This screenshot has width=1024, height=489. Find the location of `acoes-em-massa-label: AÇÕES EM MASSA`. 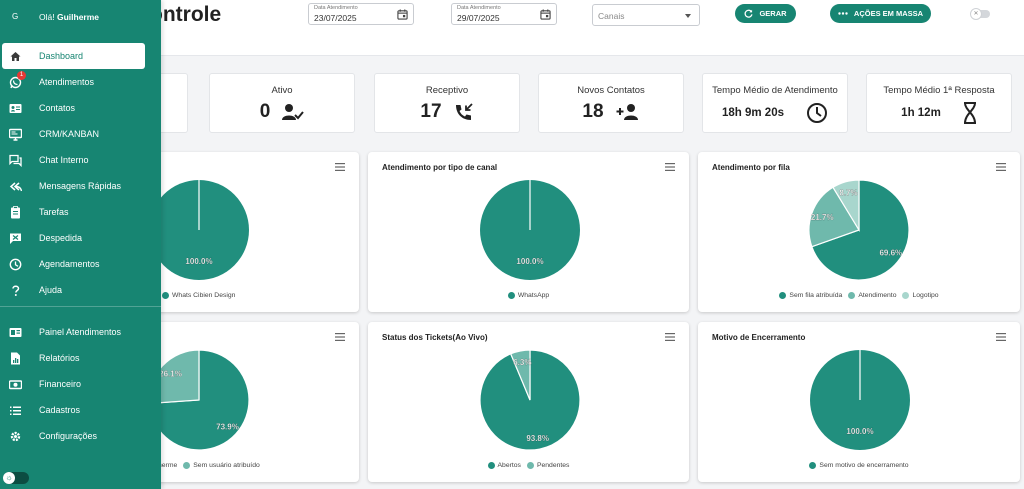

acoes-em-massa-label: AÇÕES EM MASSA is located at coordinates (888, 13).